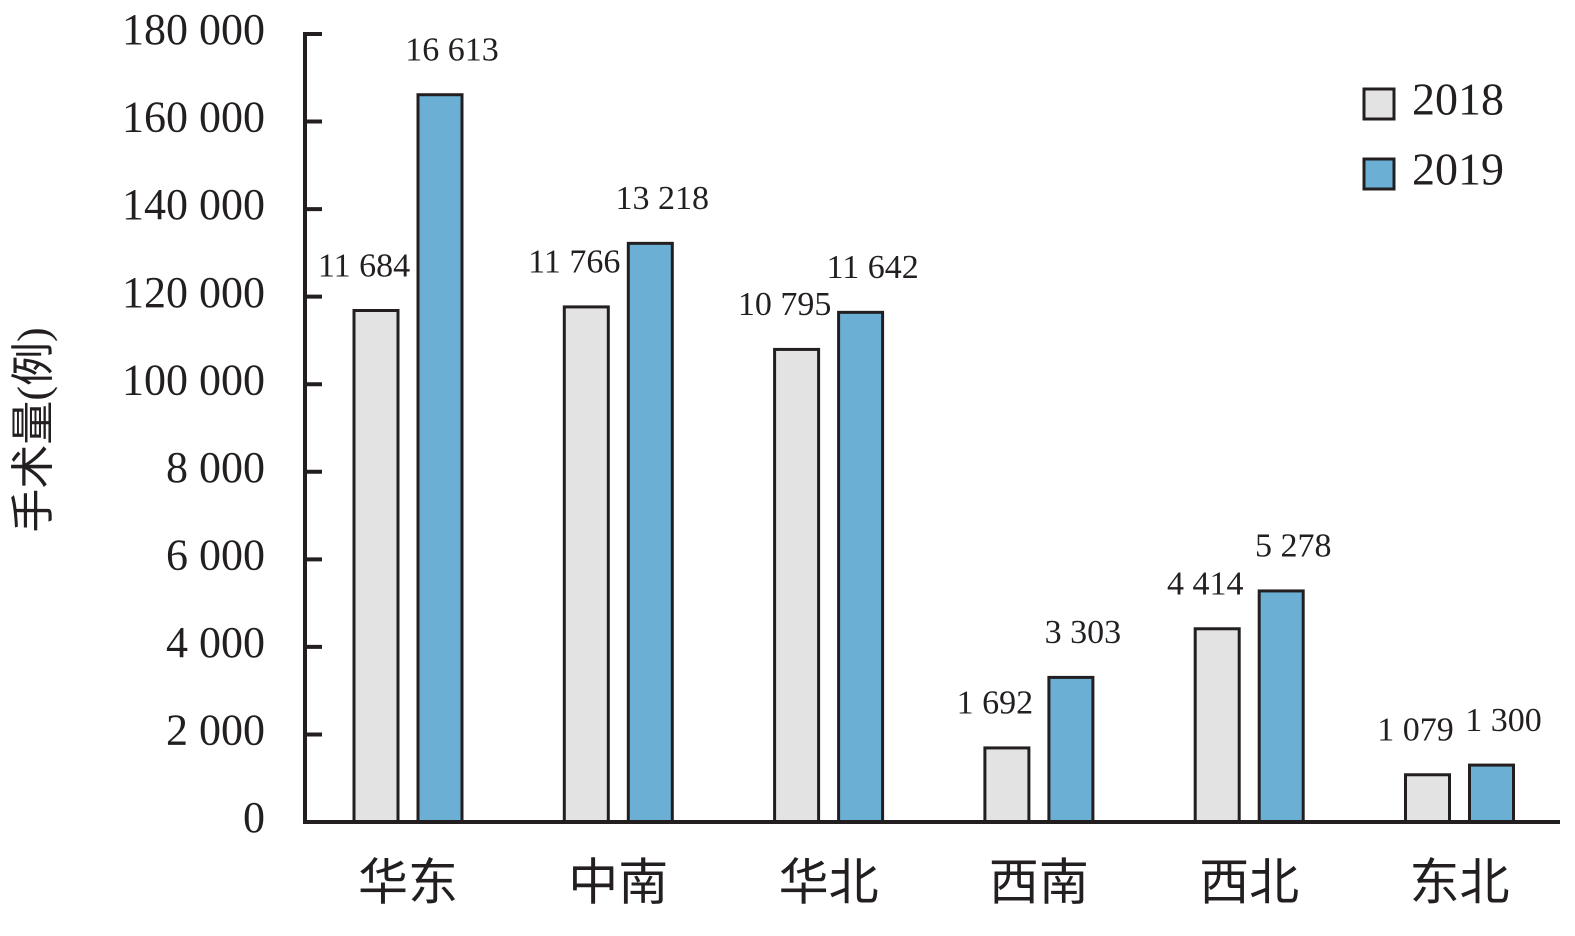 This screenshot has width=1575, height=936. I want to click on y-tick-label: 100 000, so click(193, 379).